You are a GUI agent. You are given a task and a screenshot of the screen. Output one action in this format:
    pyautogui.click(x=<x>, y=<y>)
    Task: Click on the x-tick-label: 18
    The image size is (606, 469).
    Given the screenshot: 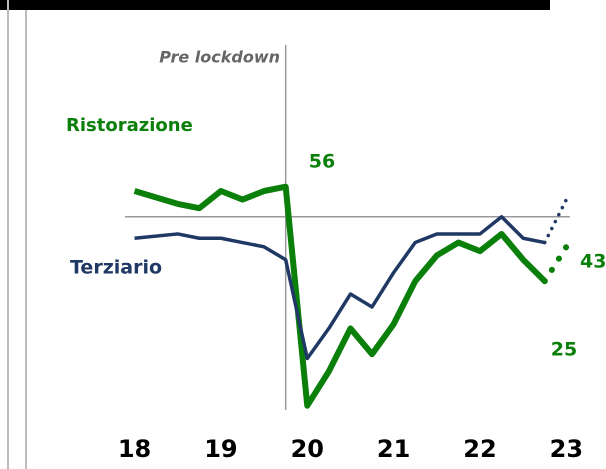 What is the action you would take?
    pyautogui.click(x=134, y=449)
    